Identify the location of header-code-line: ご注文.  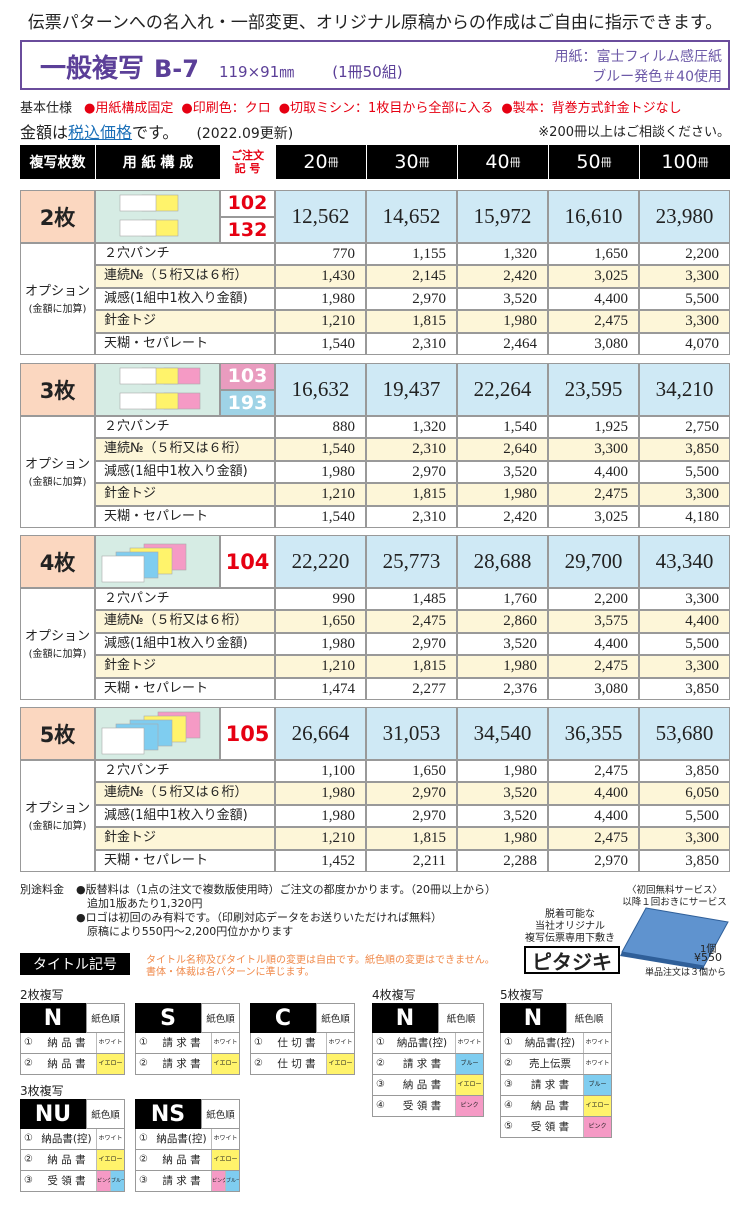
(247, 155).